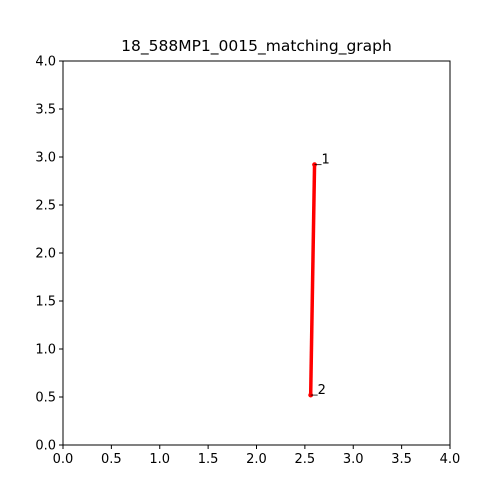 Image resolution: width=500 pixels, height=500 pixels. I want to click on y-tick-label: 2.5, so click(45, 206).